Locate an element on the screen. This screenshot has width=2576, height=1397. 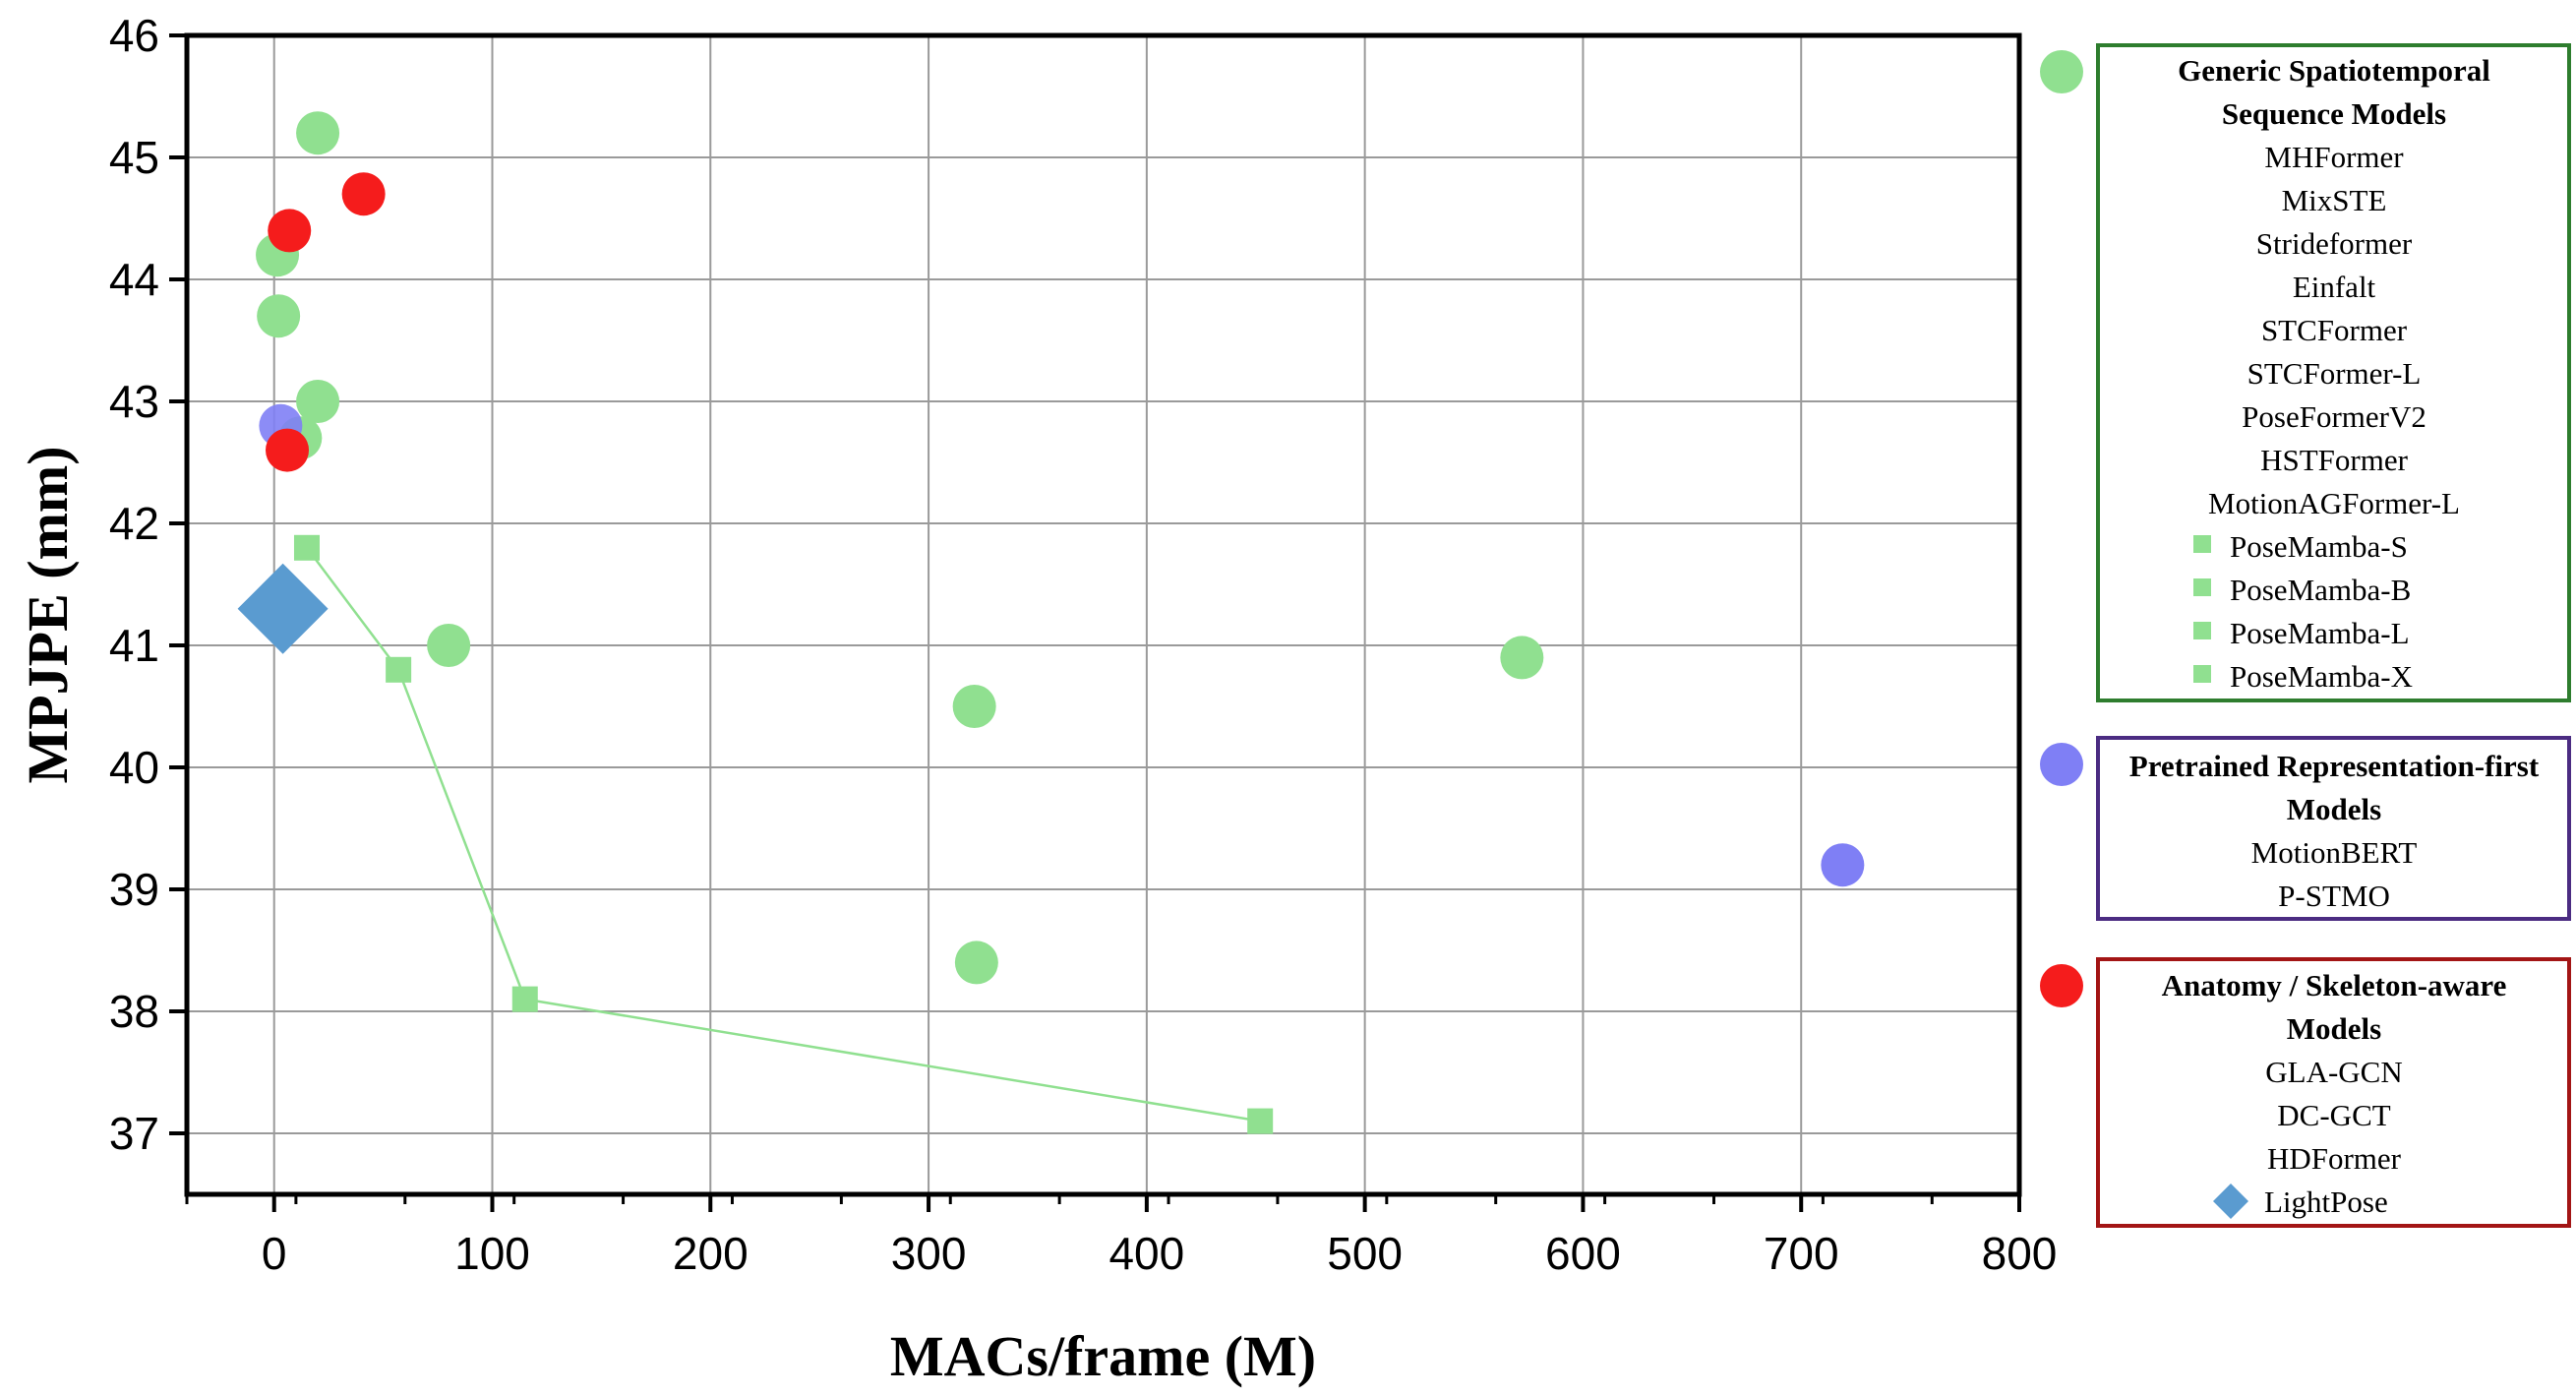
legend-entry: GLA-GCN is located at coordinates (2334, 1072).